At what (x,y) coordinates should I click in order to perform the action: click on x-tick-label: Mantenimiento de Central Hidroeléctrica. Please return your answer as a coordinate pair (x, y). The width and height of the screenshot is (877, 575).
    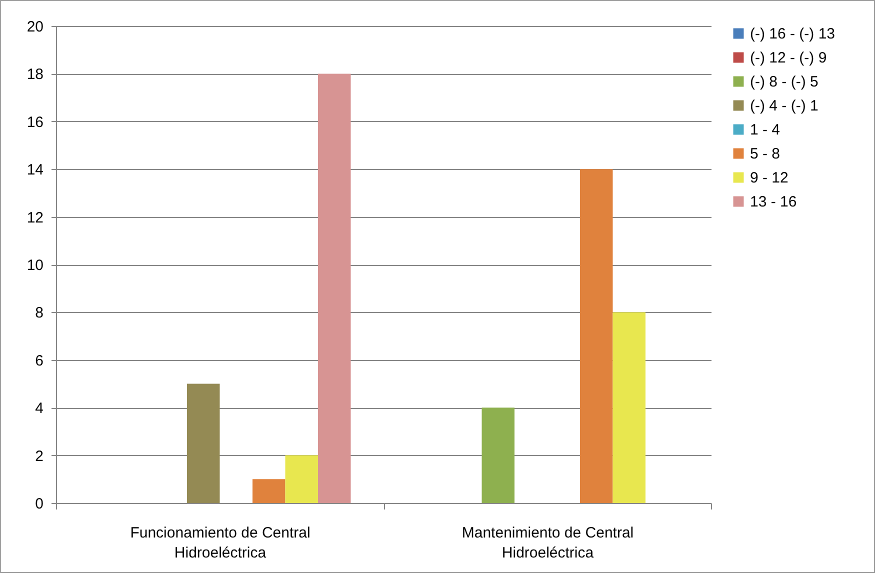
    Looking at the image, I should click on (548, 543).